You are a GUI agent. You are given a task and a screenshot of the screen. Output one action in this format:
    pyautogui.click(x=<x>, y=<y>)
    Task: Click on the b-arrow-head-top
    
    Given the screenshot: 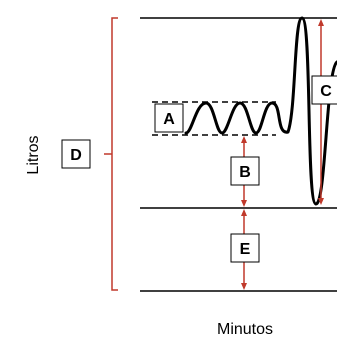 What is the action you would take?
    pyautogui.click(x=244, y=139)
    